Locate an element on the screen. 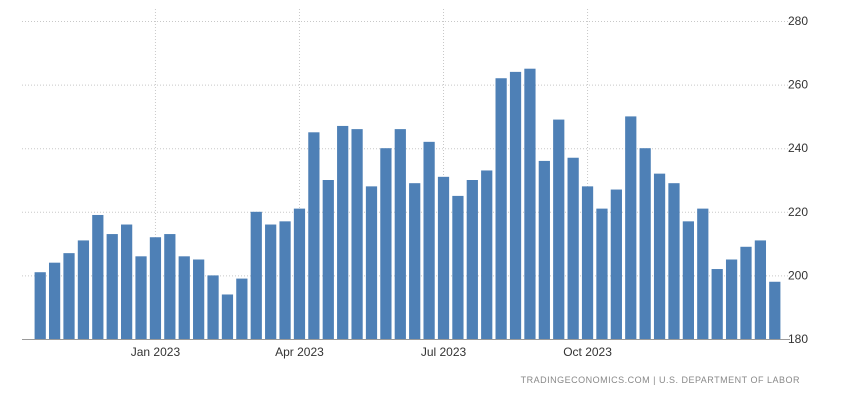  y-tick-label: 240 is located at coordinates (798, 148).